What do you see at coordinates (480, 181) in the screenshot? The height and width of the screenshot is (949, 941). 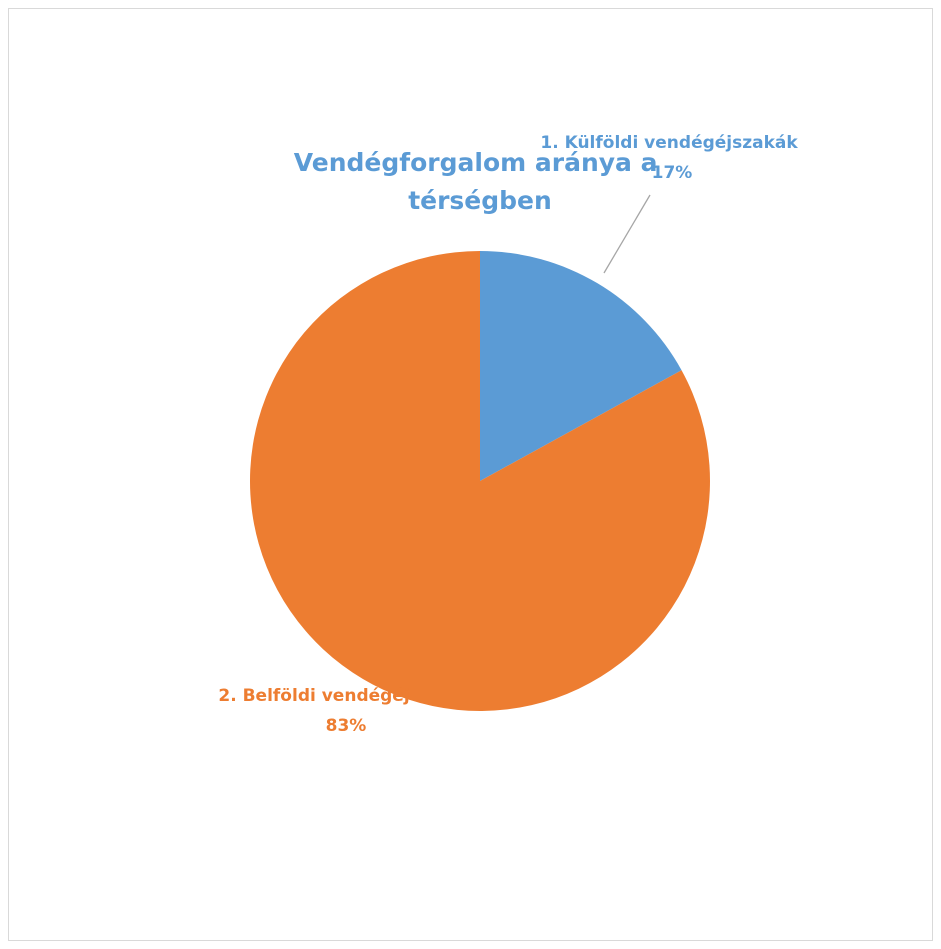 I see `chart-title: Vendégforgalom aránya a térségben` at bounding box center [480, 181].